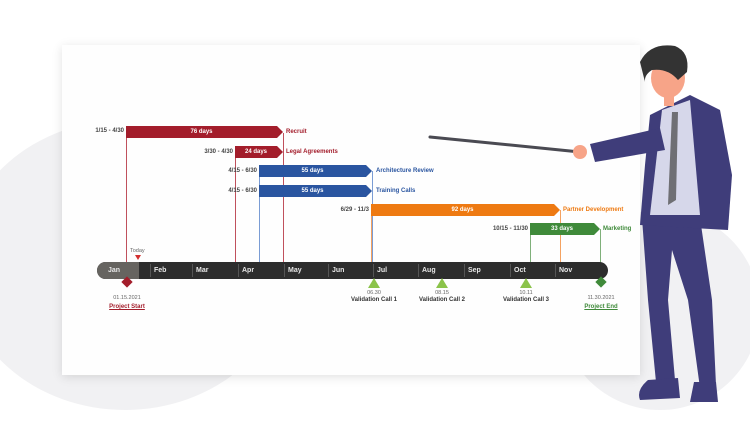  What do you see at coordinates (338, 270) in the screenshot?
I see `month-jun: Jun` at bounding box center [338, 270].